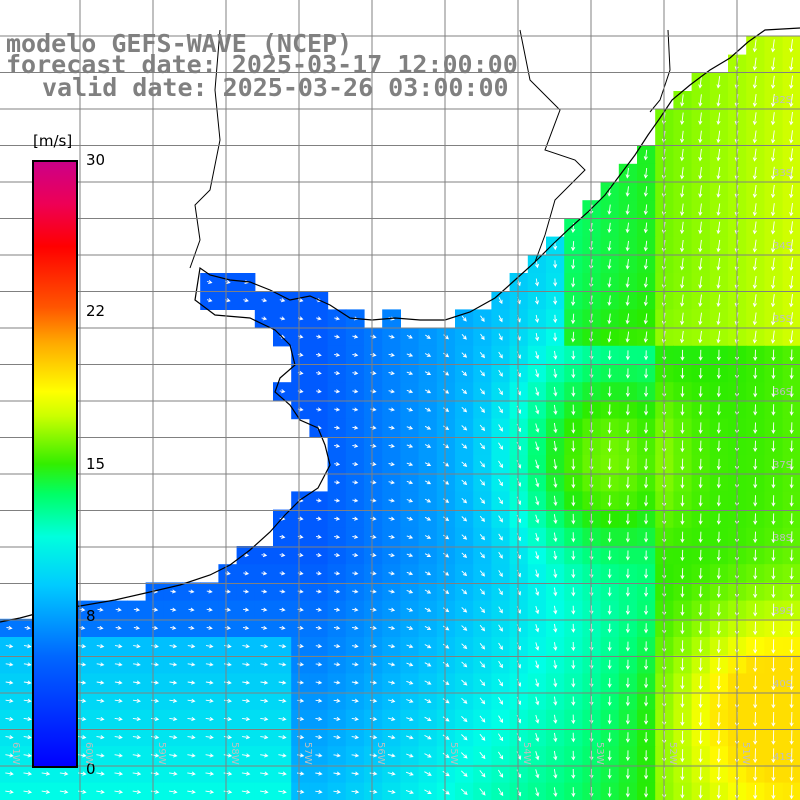  What do you see at coordinates (526, 753) in the screenshot?
I see `lon-label: 54W` at bounding box center [526, 753].